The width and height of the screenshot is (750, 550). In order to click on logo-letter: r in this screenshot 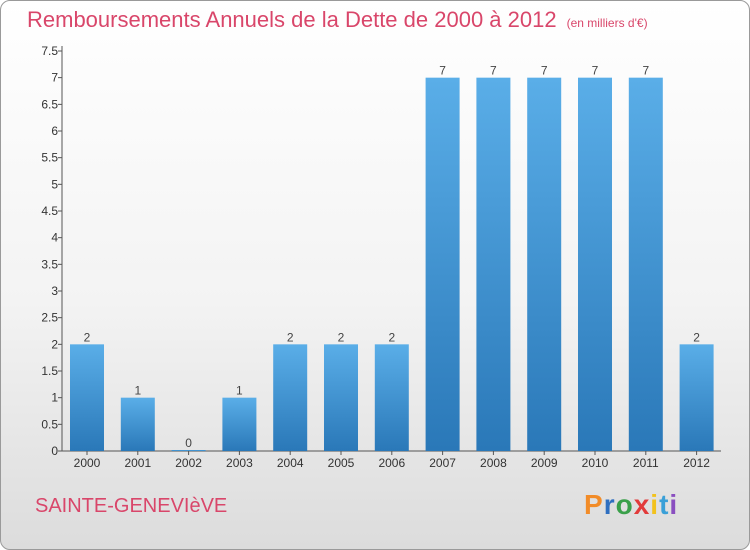, I will do `click(609, 504)`.